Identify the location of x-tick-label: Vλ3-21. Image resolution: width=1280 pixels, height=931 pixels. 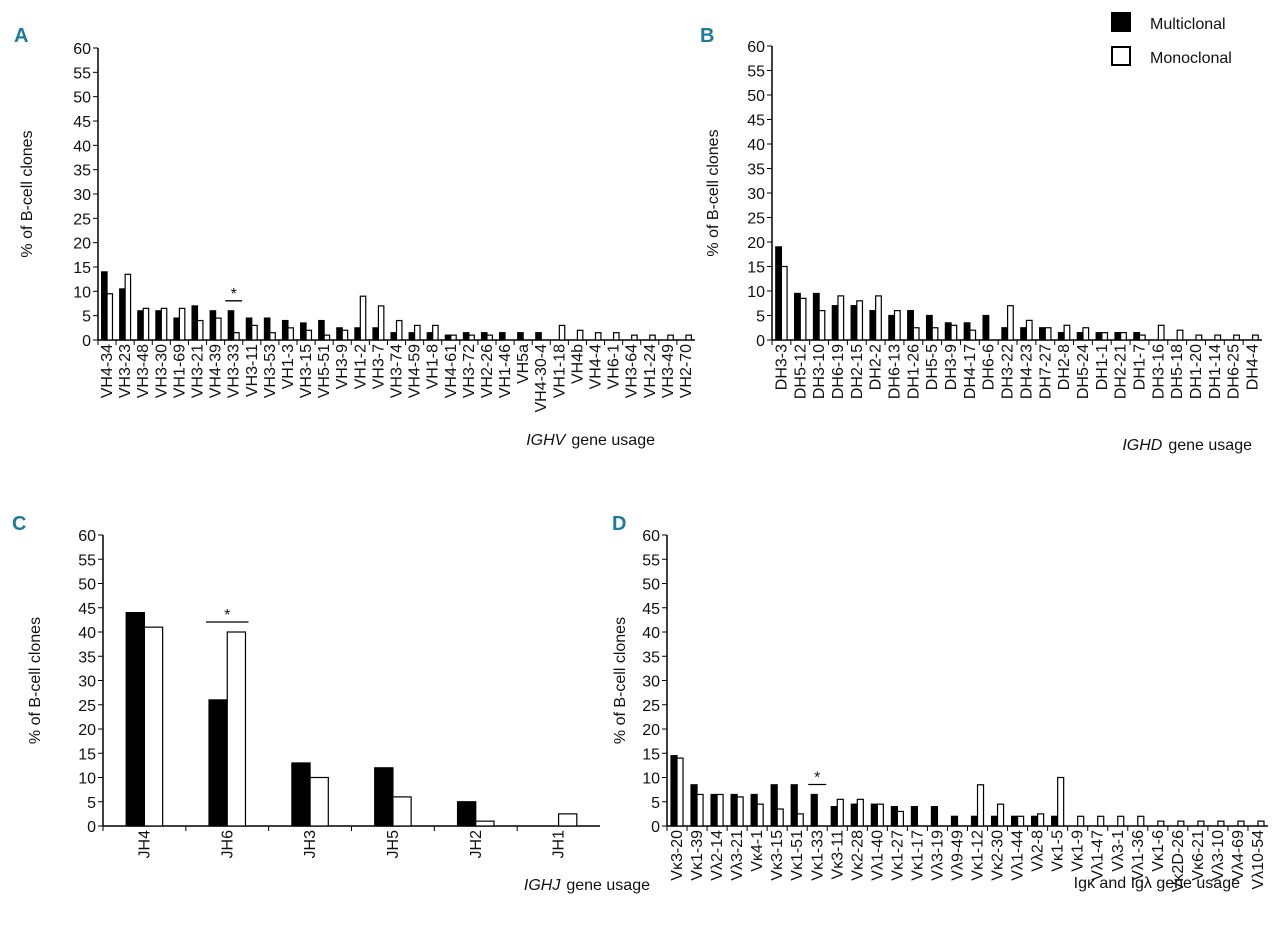
(737, 855).